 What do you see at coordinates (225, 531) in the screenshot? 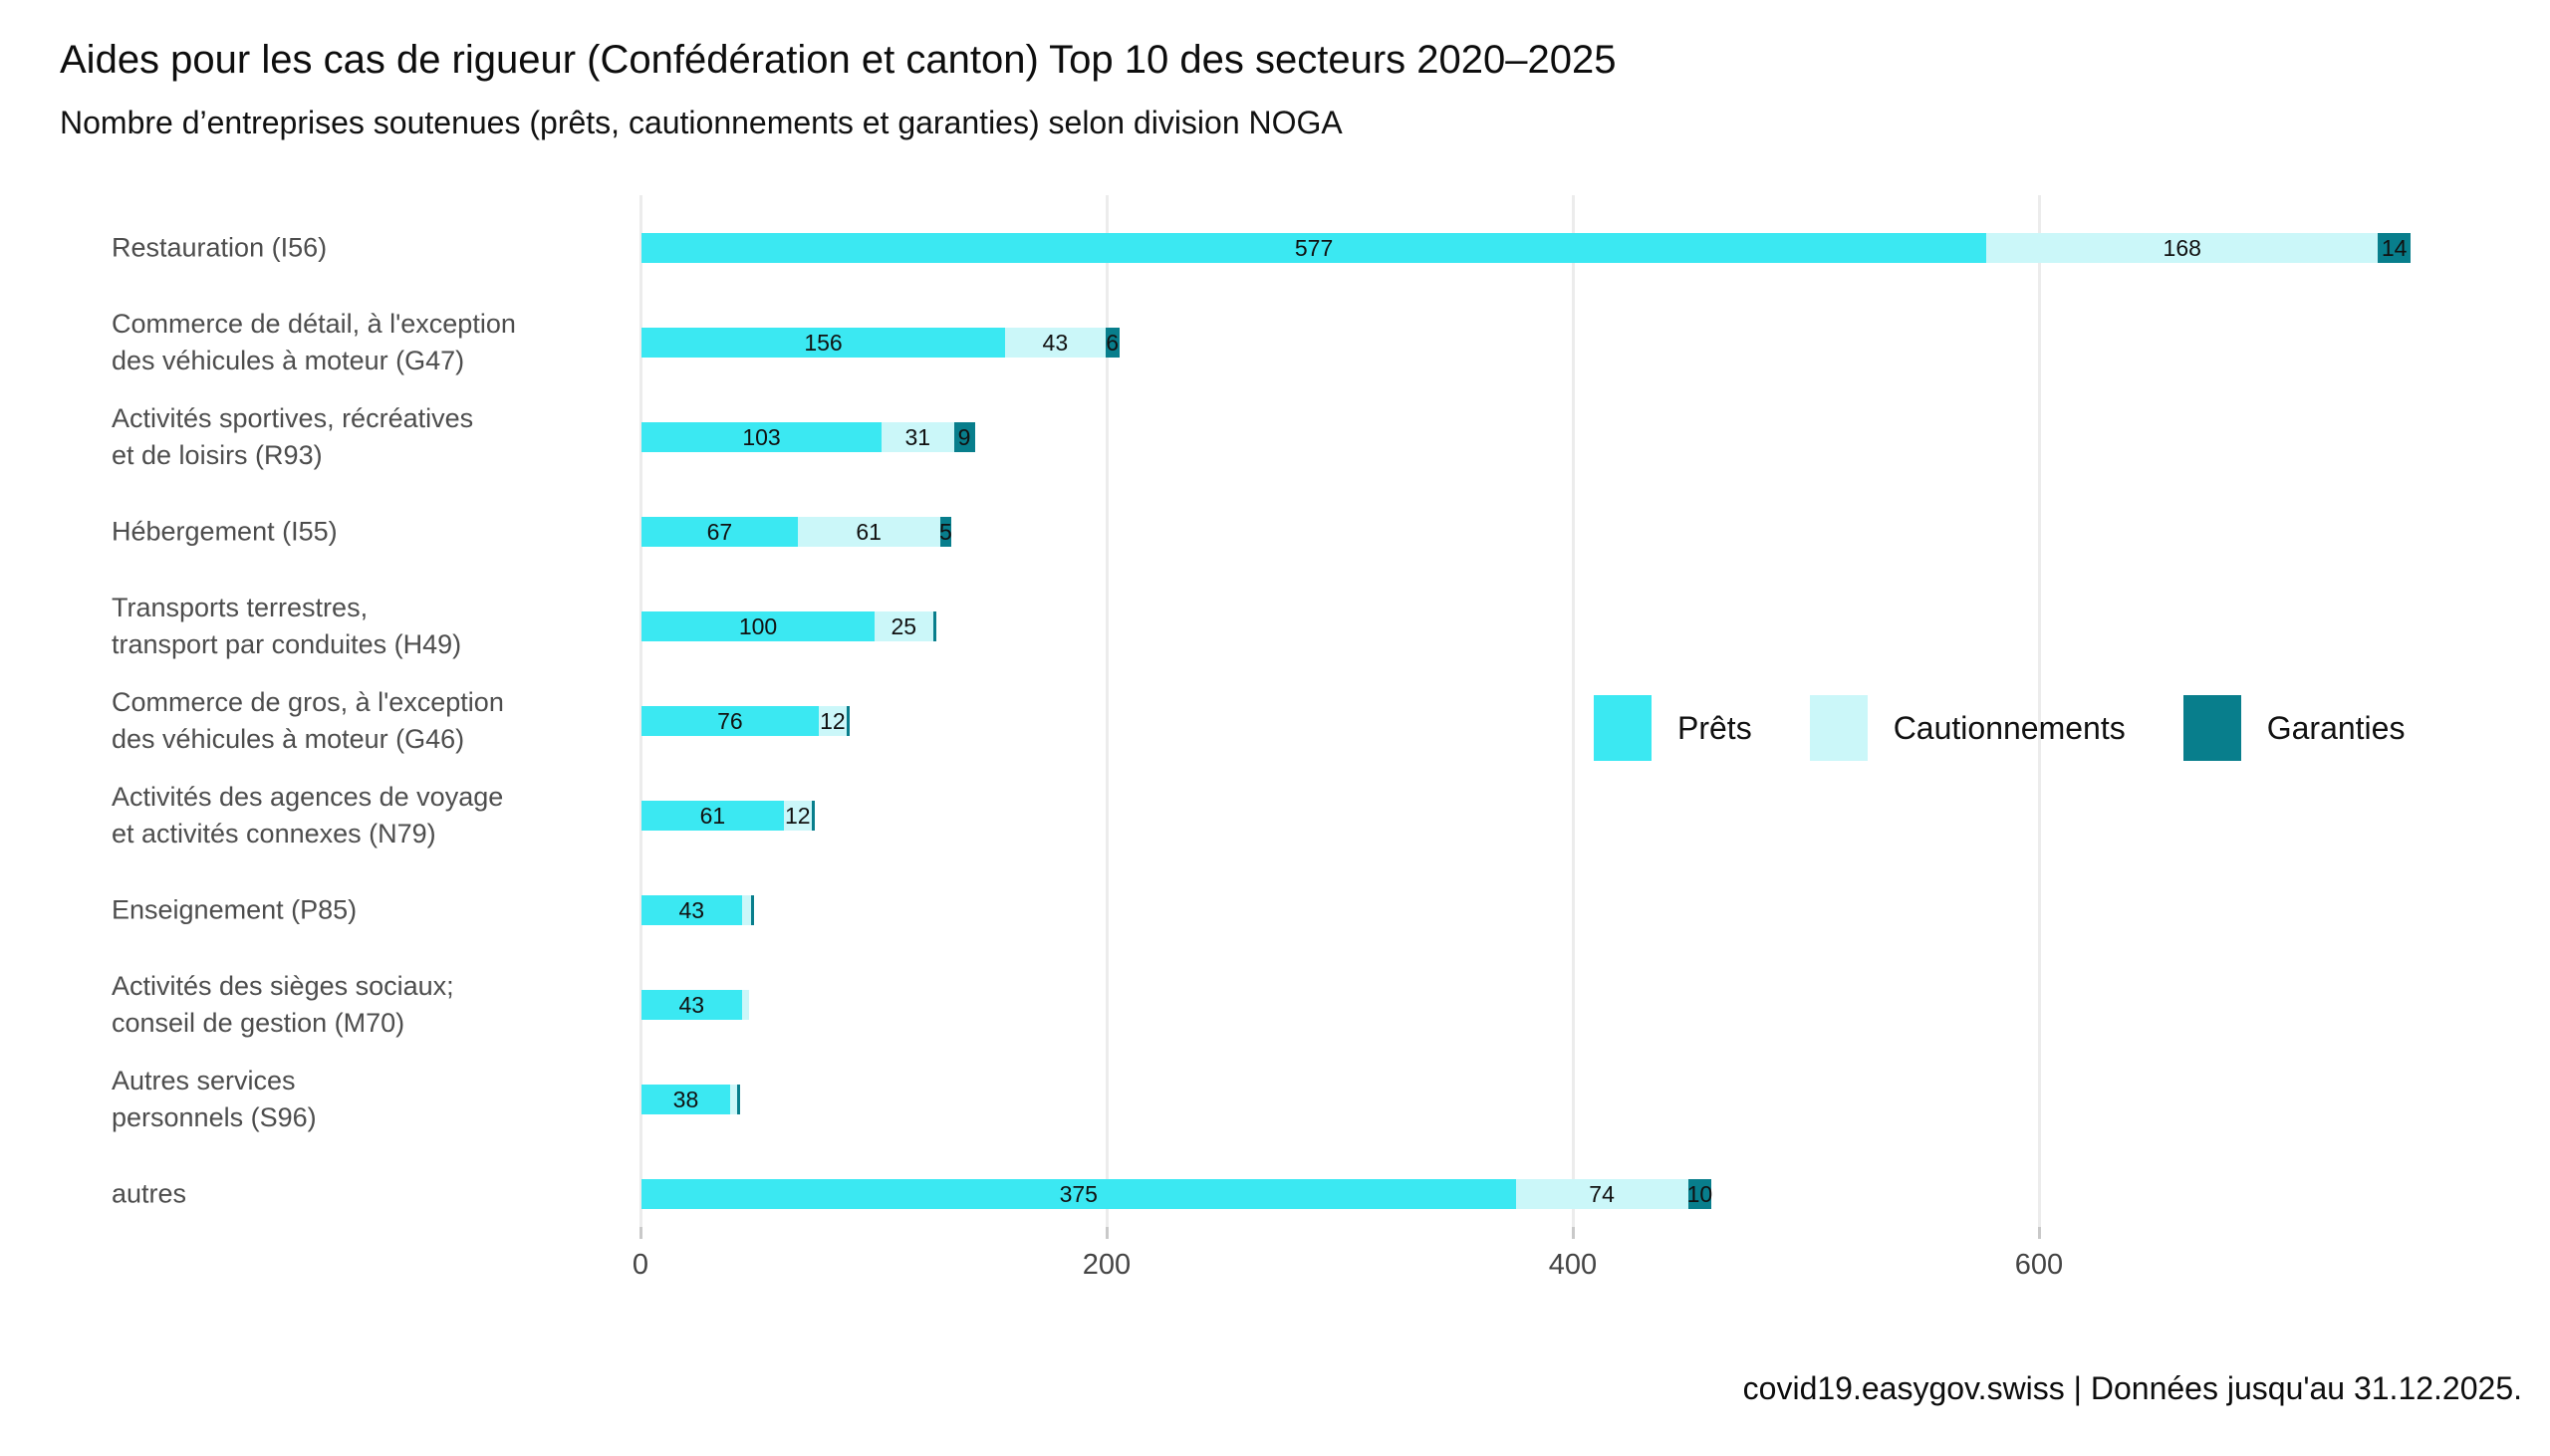
I see `category-label: Hébergement (I55)` at bounding box center [225, 531].